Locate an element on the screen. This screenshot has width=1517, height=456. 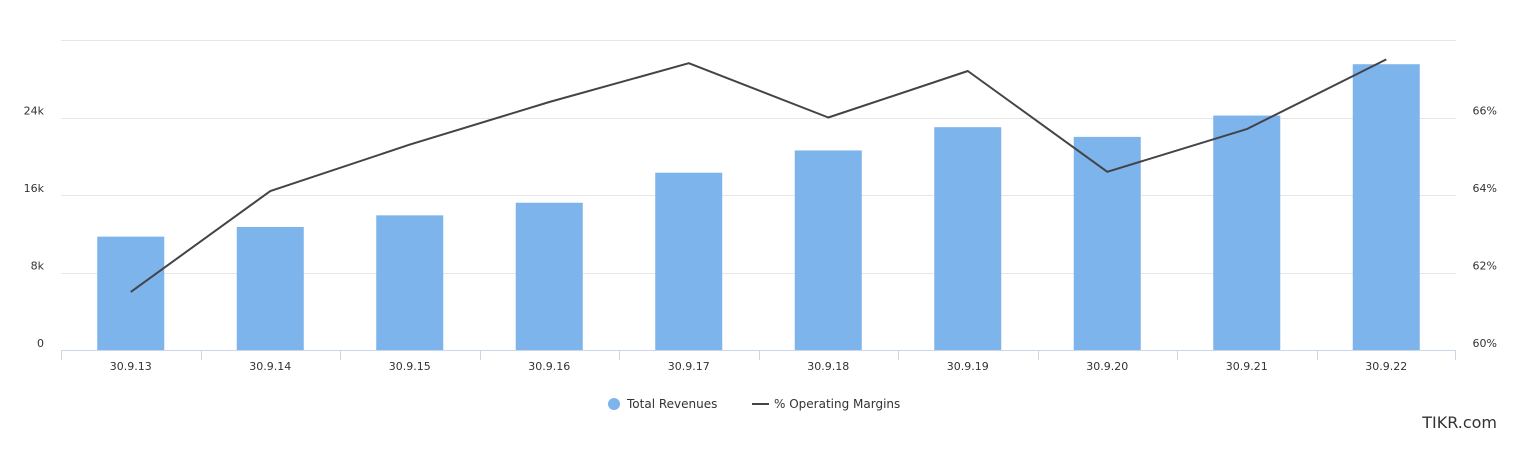
x-tick-label: 30.9.17 is located at coordinates (689, 366).